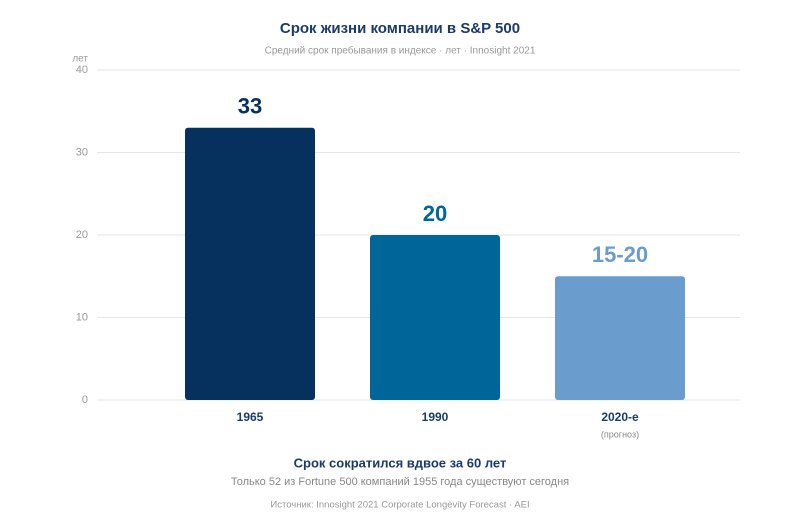 The height and width of the screenshot is (520, 800). Describe the element at coordinates (620, 417) in the screenshot. I see `x-tick-label: 2020-е` at that location.